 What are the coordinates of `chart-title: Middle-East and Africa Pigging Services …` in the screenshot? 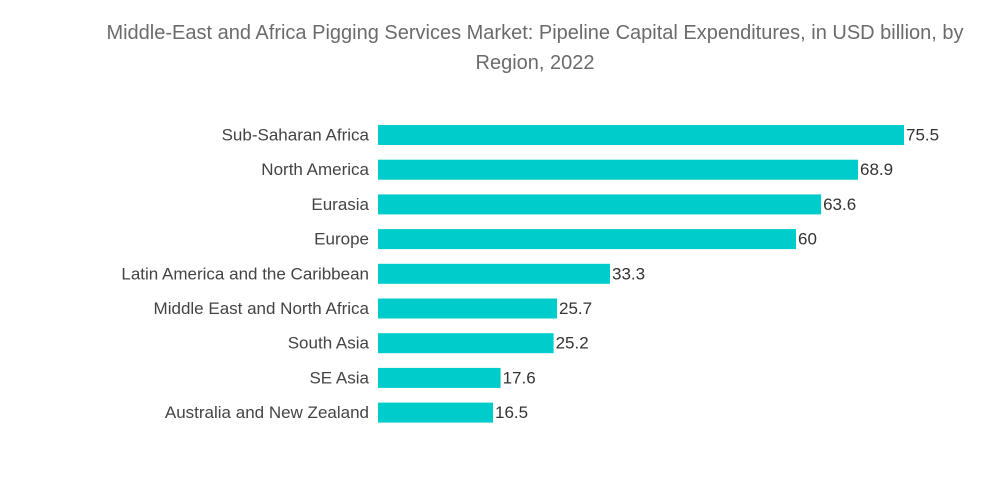 It's located at (535, 48).